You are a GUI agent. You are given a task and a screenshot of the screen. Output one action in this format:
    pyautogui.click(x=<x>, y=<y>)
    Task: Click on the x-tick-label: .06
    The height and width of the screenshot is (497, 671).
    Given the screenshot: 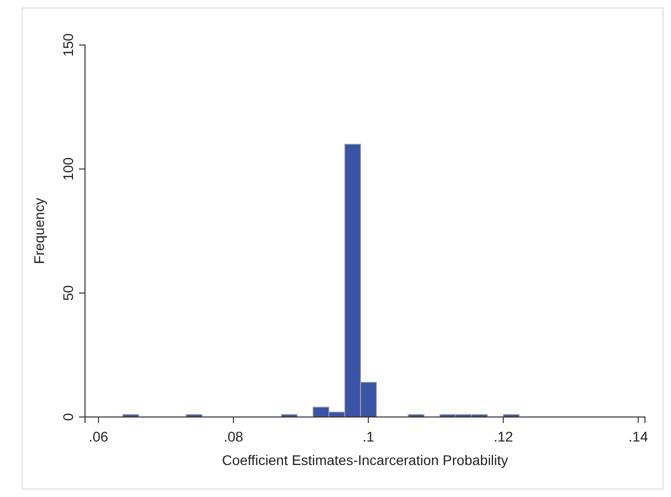 What is the action you would take?
    pyautogui.click(x=98, y=436)
    